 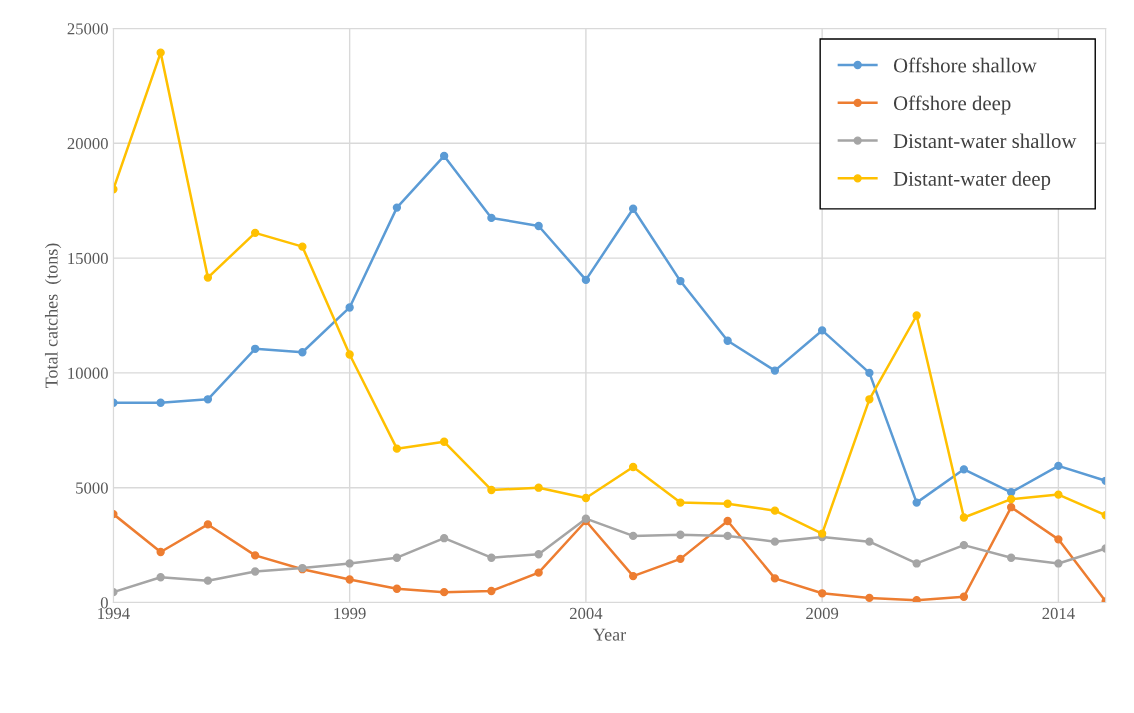 I want to click on x-axis-title: Year, so click(x=609, y=634).